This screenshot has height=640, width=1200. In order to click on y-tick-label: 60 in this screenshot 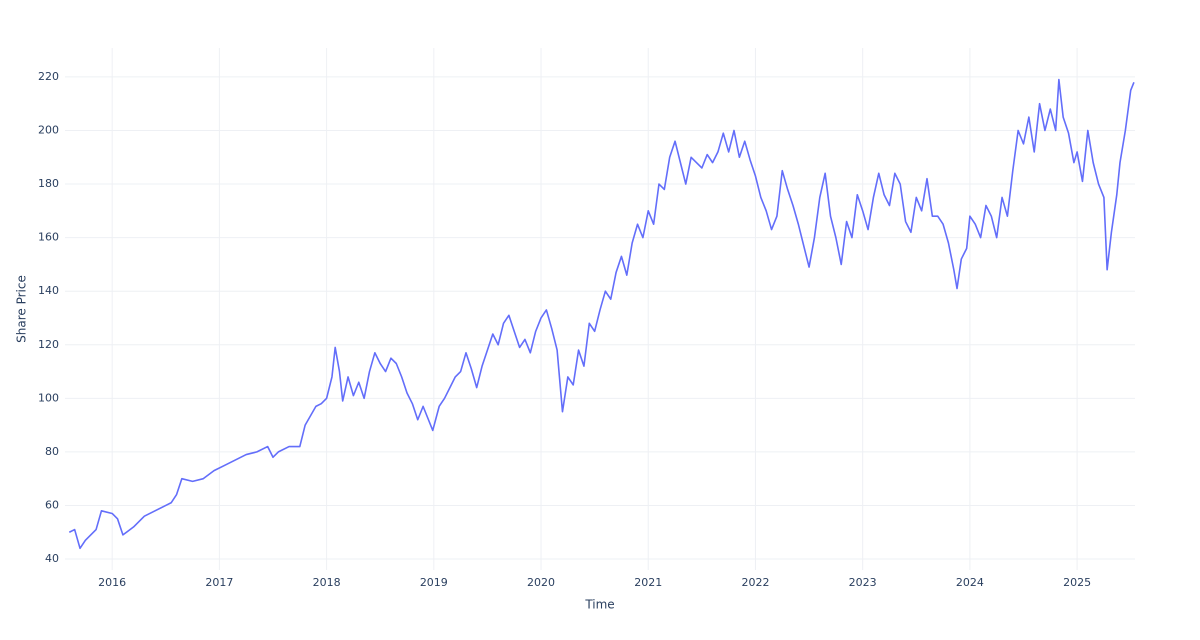, I will do `click(52, 504)`.